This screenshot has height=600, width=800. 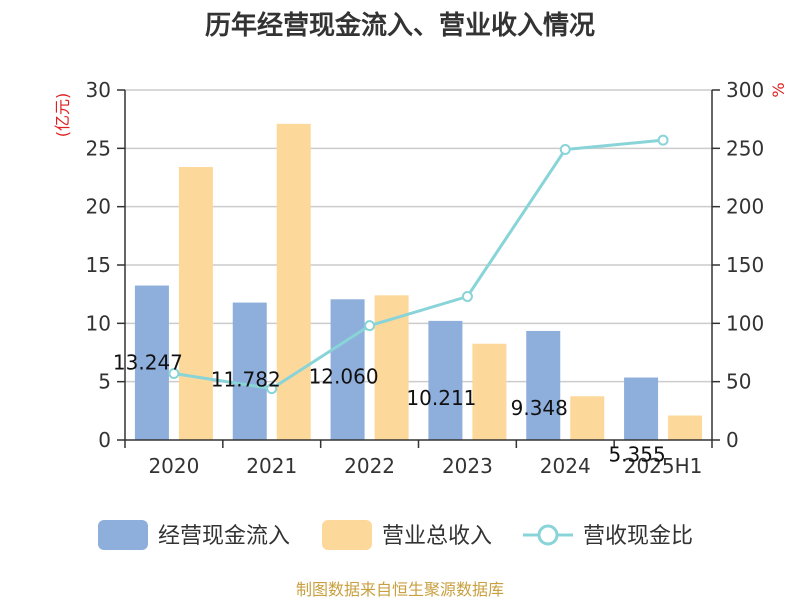 What do you see at coordinates (62, 115) in the screenshot?
I see `y-left-unit: (亿元)` at bounding box center [62, 115].